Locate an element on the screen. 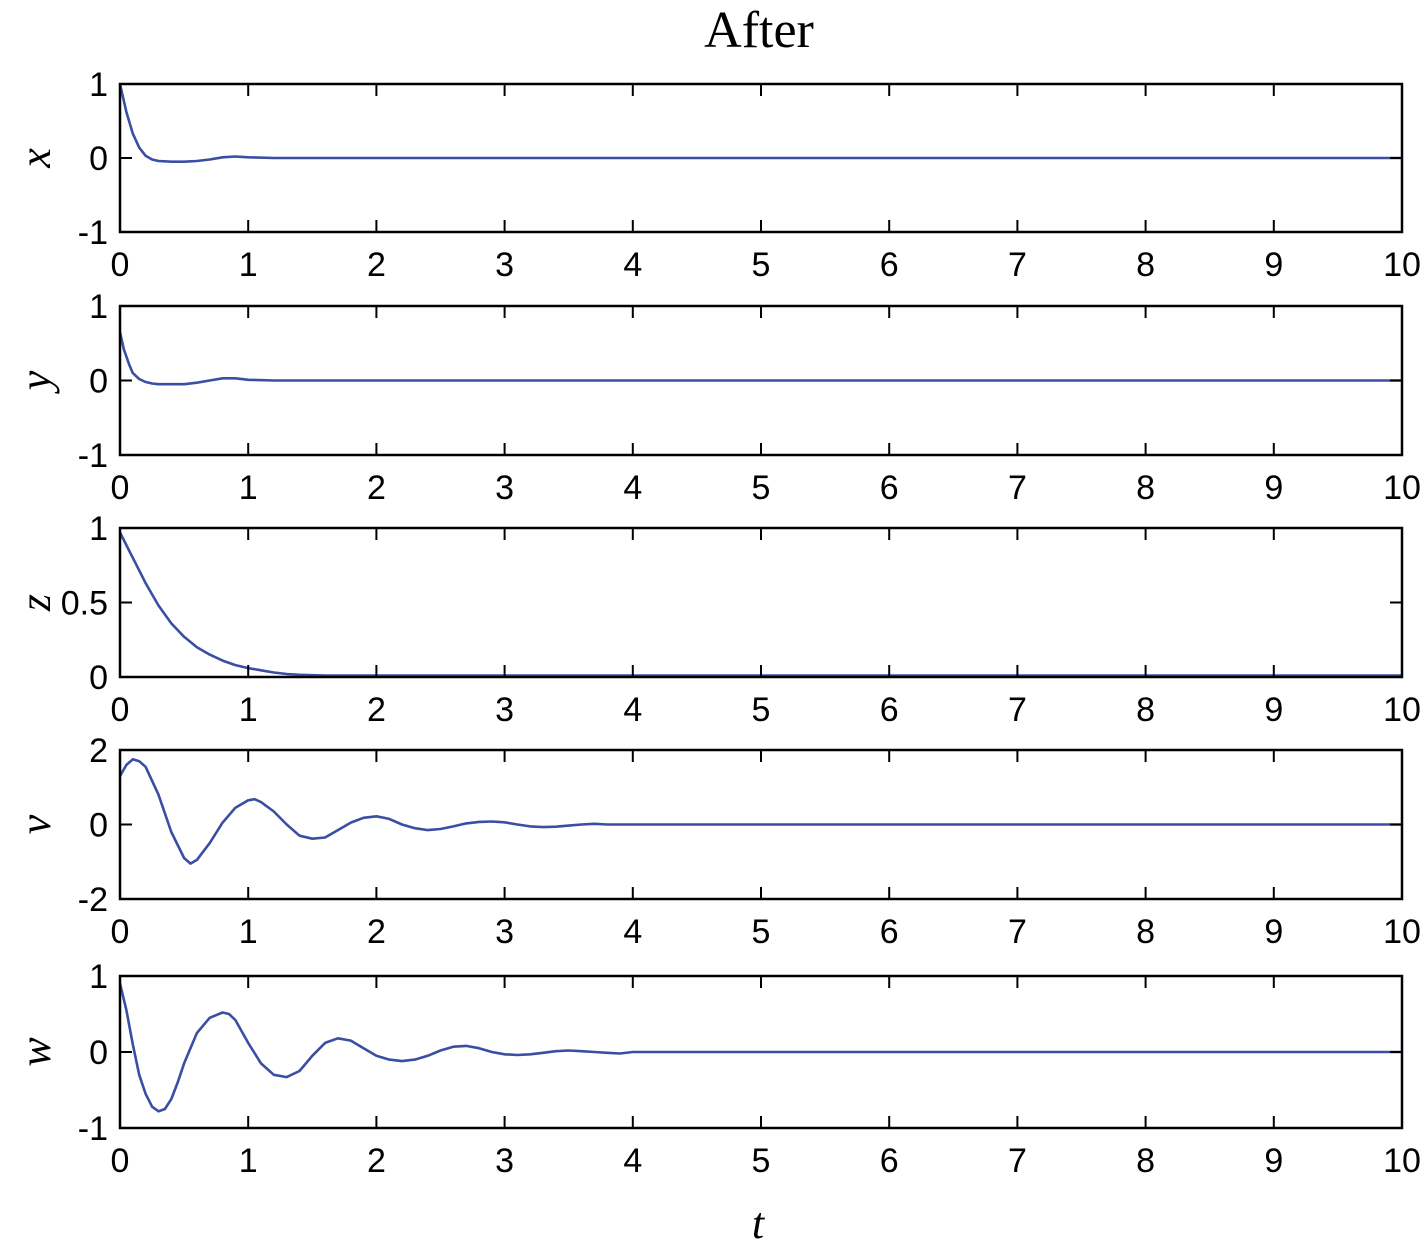 The height and width of the screenshot is (1243, 1421). y-tick-label-v: 0 is located at coordinates (98, 826).